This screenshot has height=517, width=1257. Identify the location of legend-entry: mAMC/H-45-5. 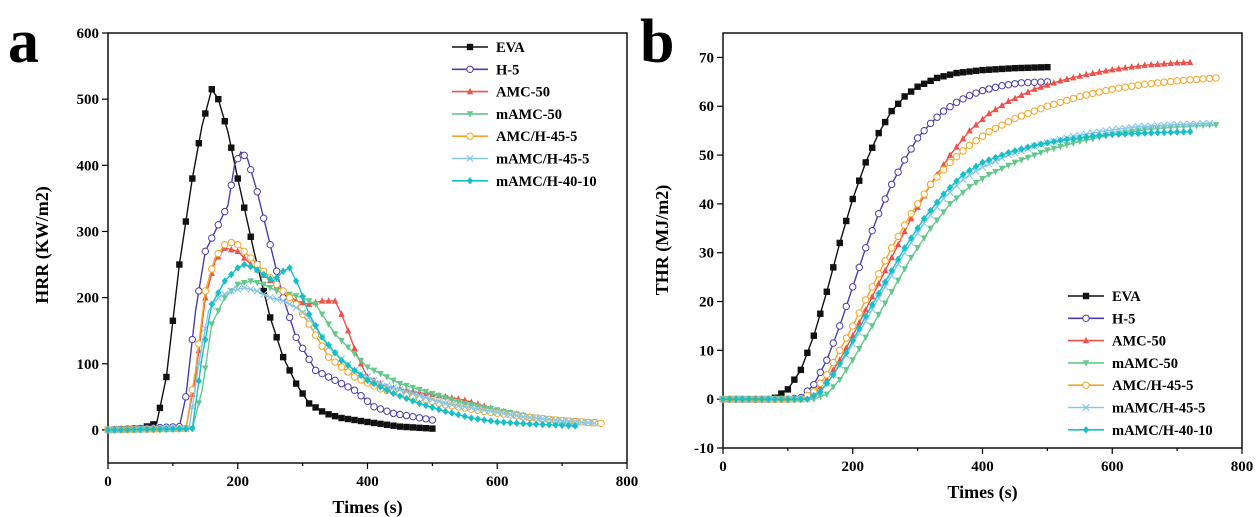
(542, 160).